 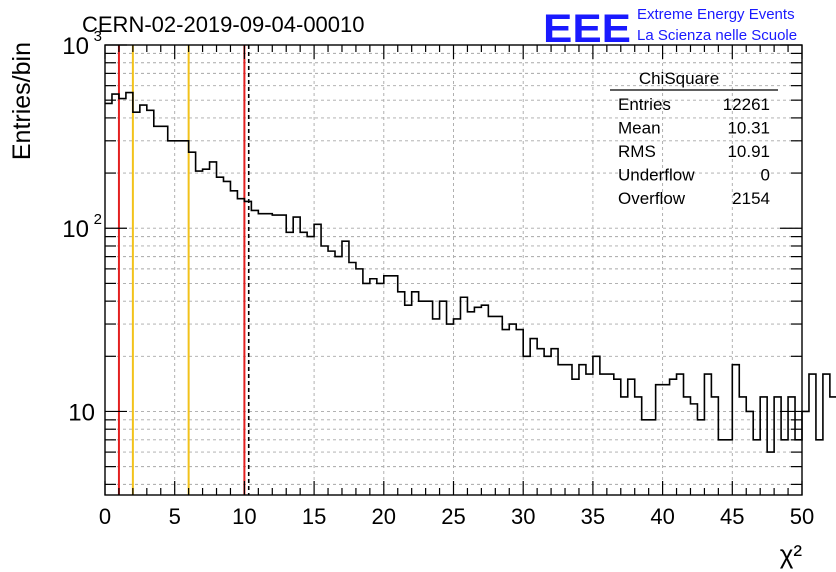 What do you see at coordinates (453, 516) in the screenshot?
I see `x-tick-label: 25` at bounding box center [453, 516].